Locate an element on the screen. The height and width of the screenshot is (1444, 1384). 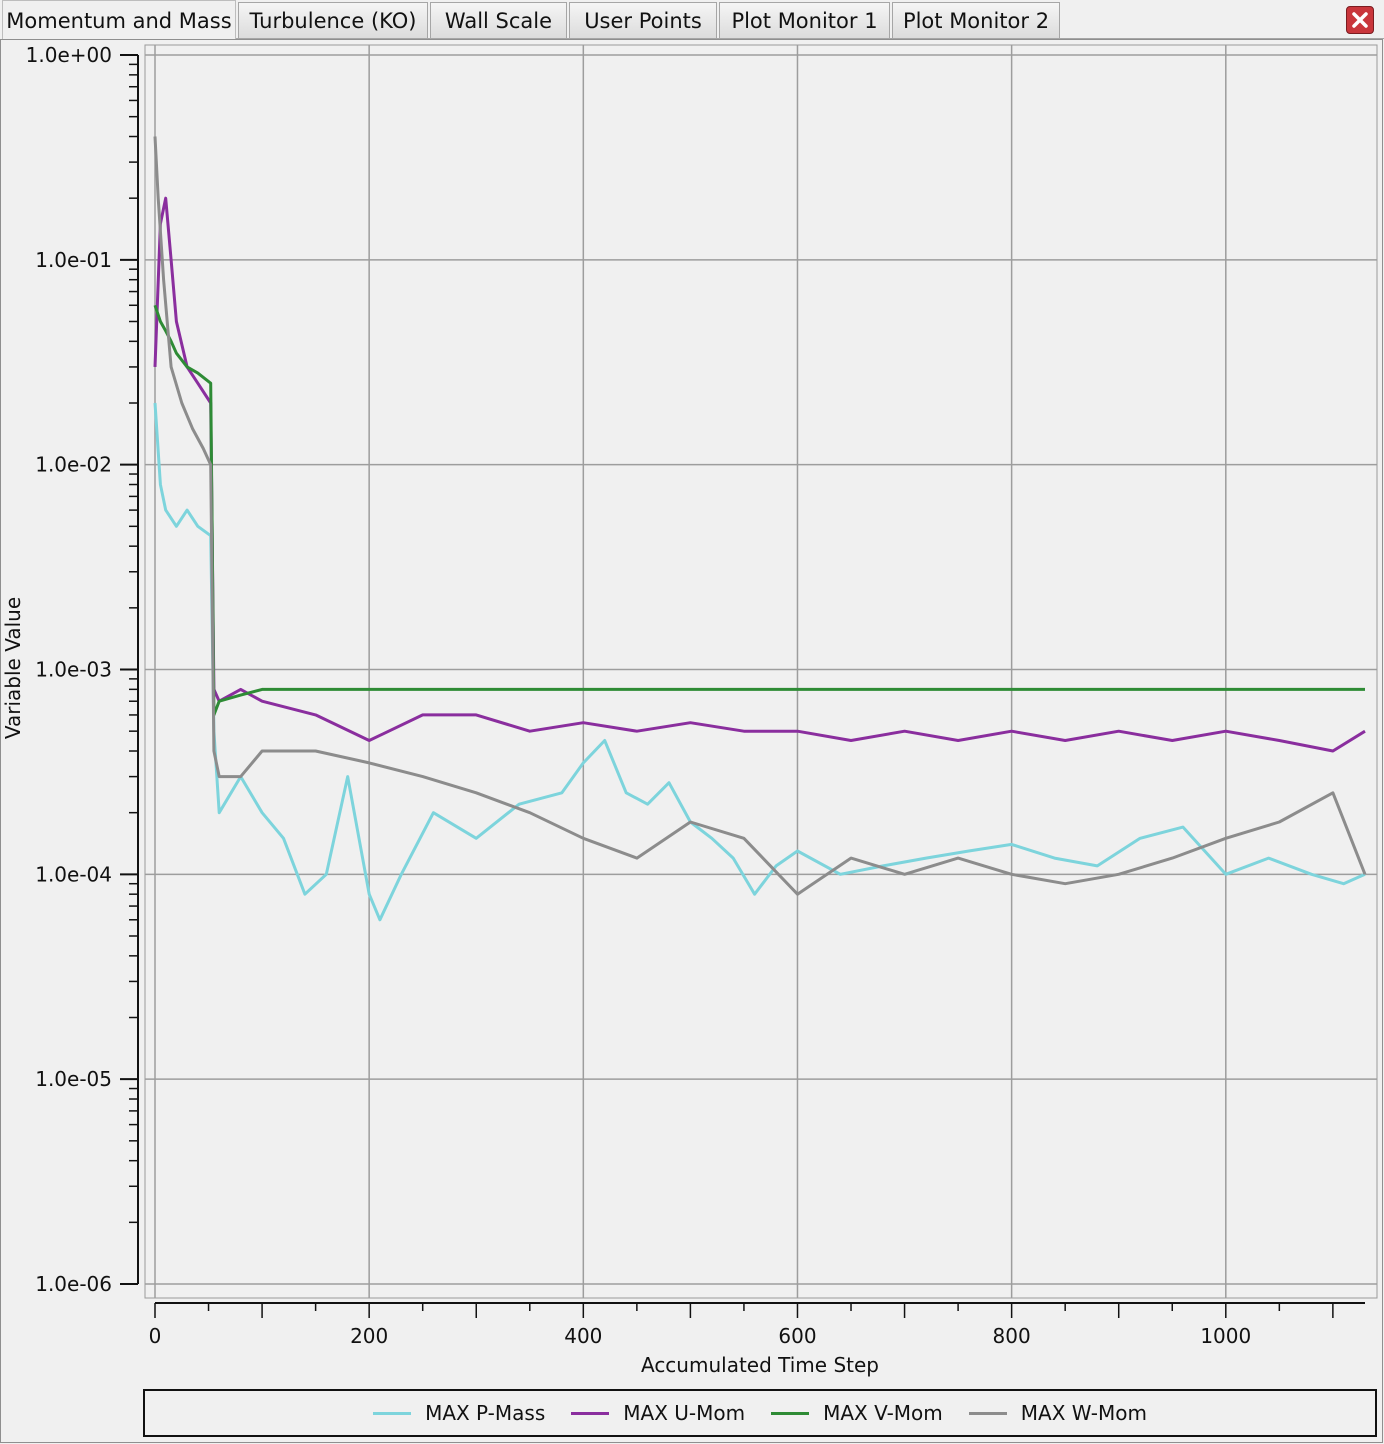
legend-label: MAX U-Mom is located at coordinates (684, 1413).